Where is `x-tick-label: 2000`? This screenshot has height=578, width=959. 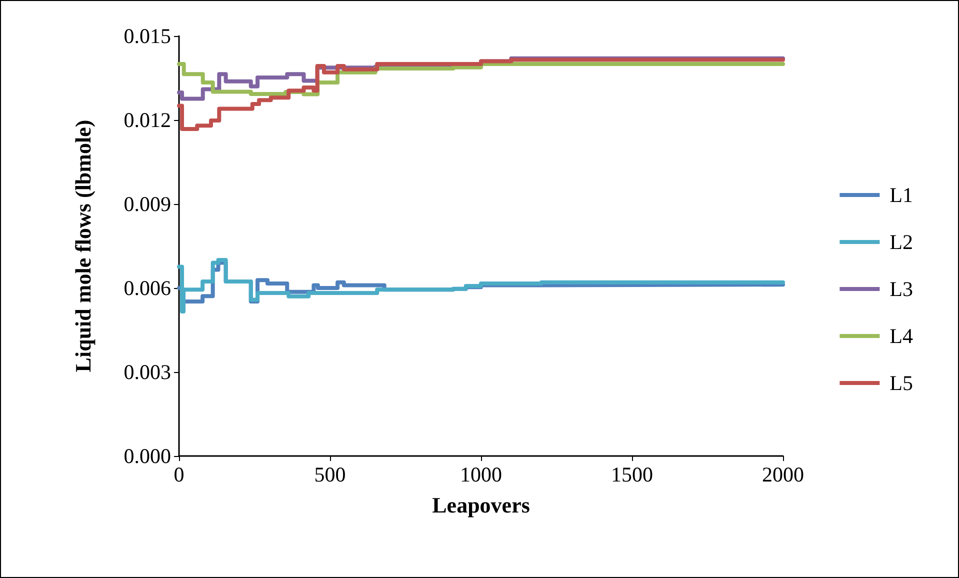
x-tick-label: 2000 is located at coordinates (783, 474).